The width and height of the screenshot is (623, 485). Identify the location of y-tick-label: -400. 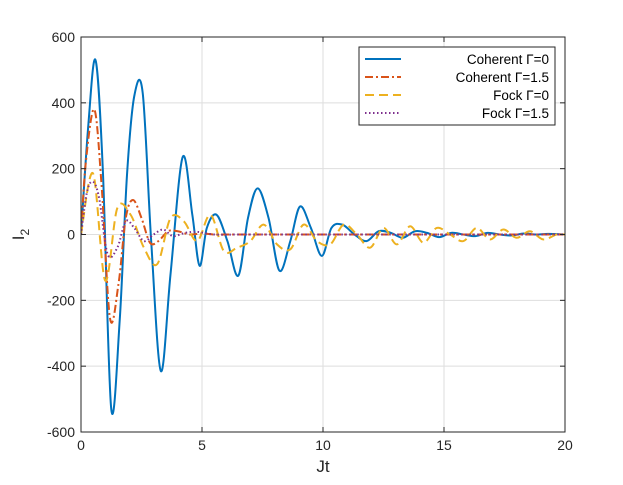
(61, 366).